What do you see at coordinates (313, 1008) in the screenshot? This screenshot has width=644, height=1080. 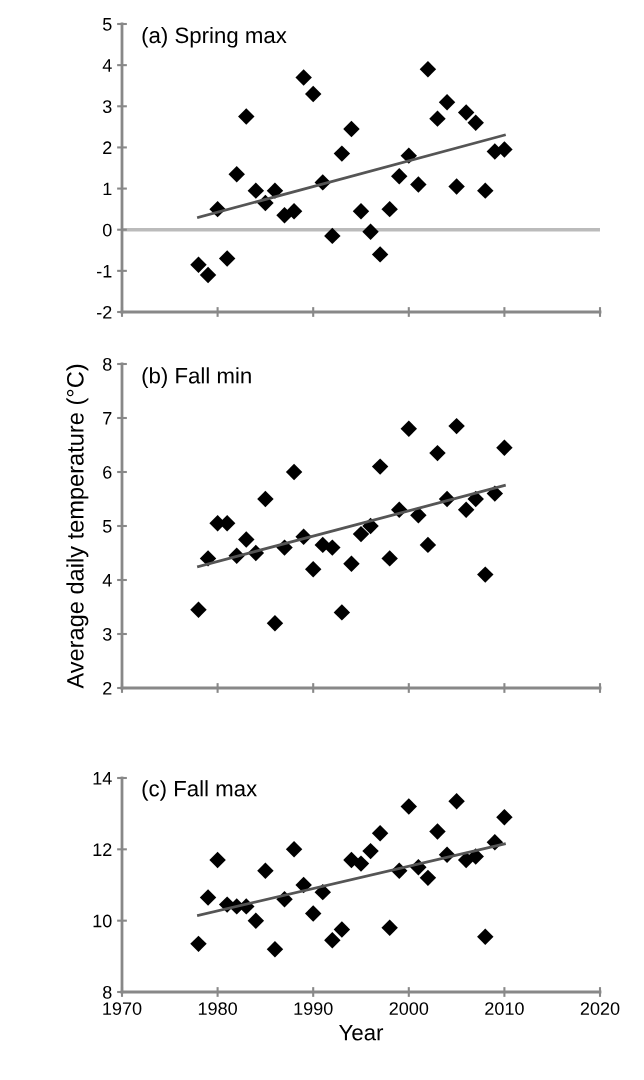 I see `x-tick-label: 1990` at bounding box center [313, 1008].